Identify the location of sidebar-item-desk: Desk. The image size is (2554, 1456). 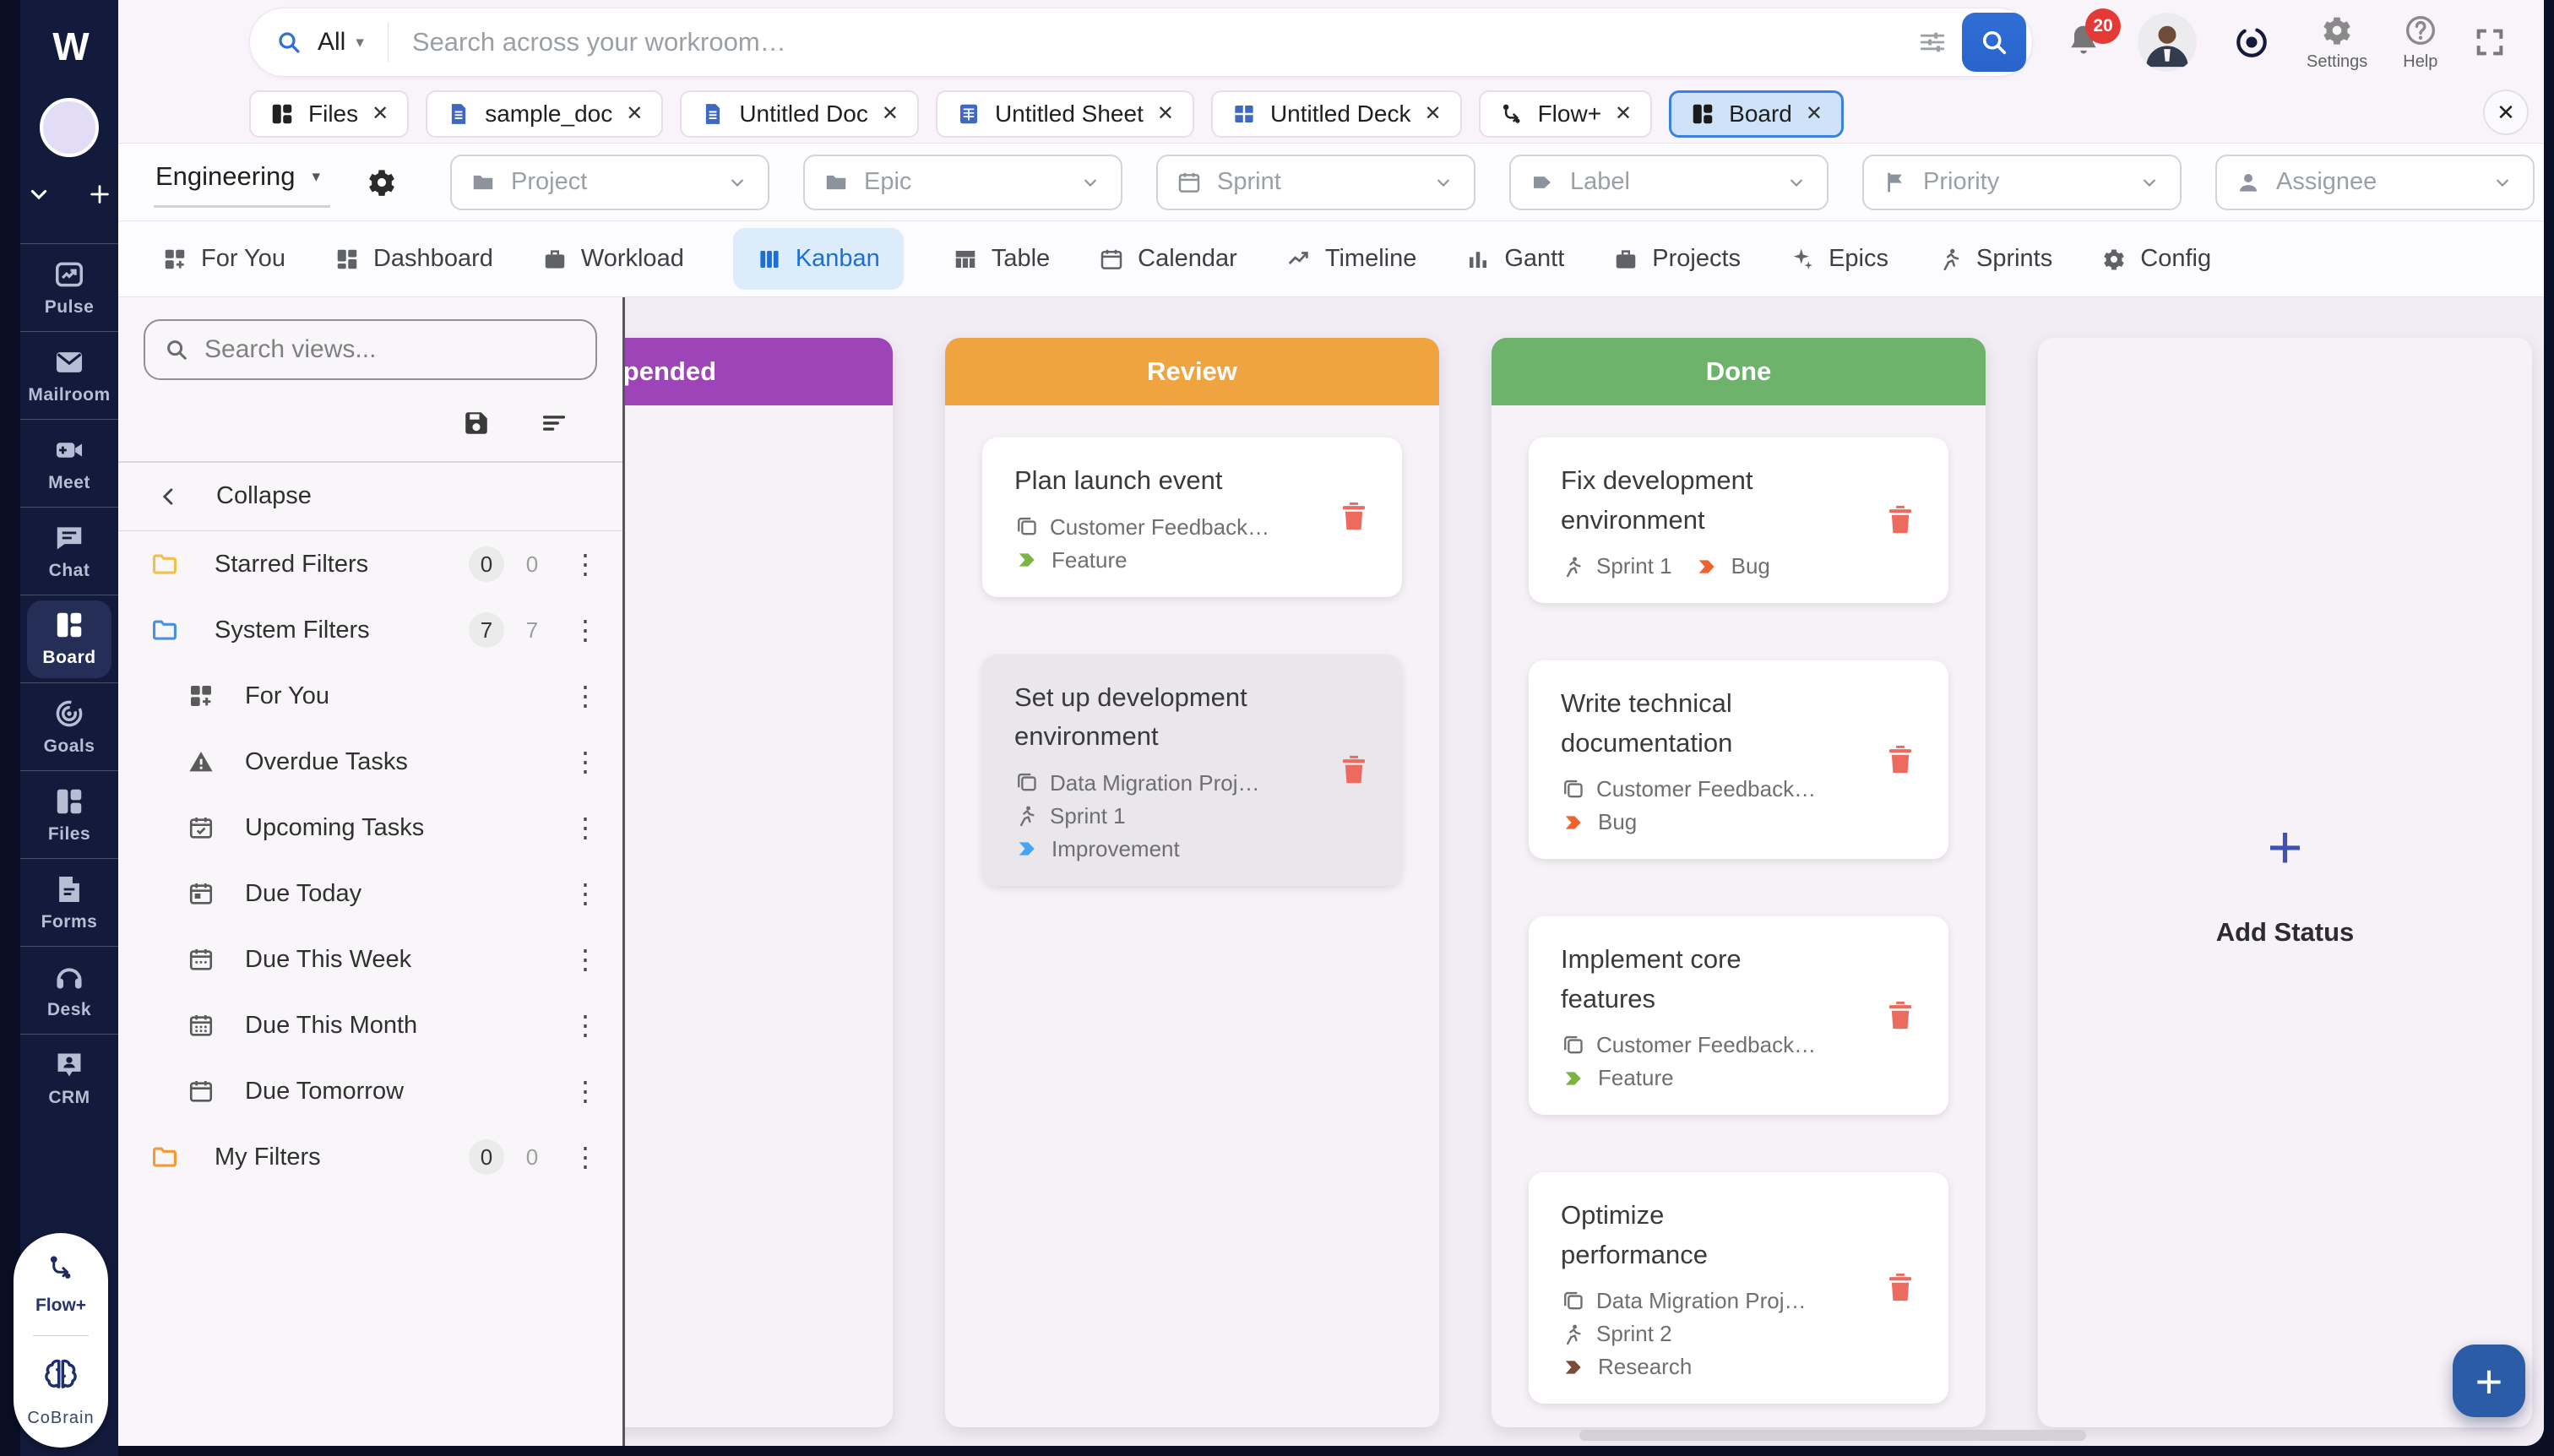
(69, 990).